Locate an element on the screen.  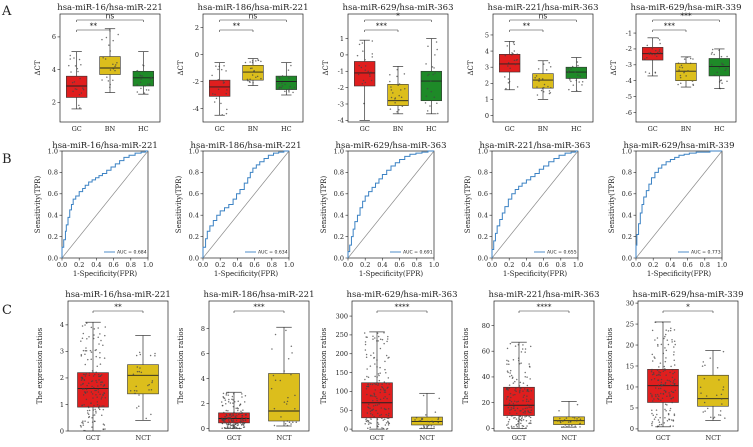
x-tick-label: 0.0 is located at coordinates (62, 265).